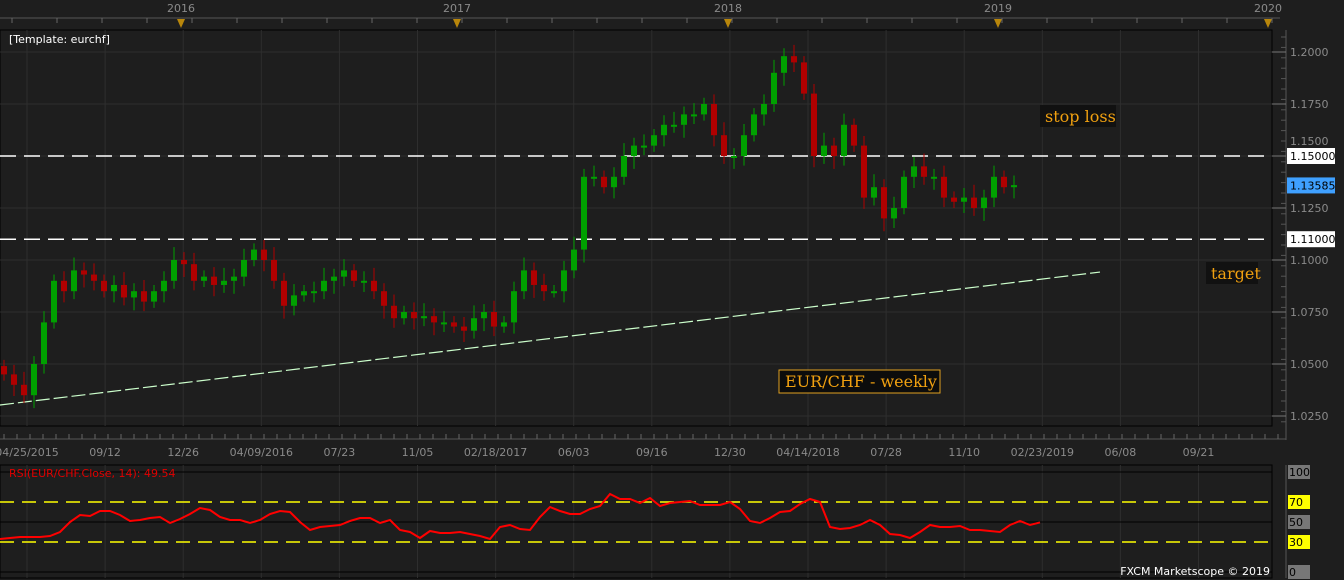 The image size is (1344, 580). What do you see at coordinates (672, 15) in the screenshot?
I see `year-ruler: 2016 2017 2018 2019 2020` at bounding box center [672, 15].